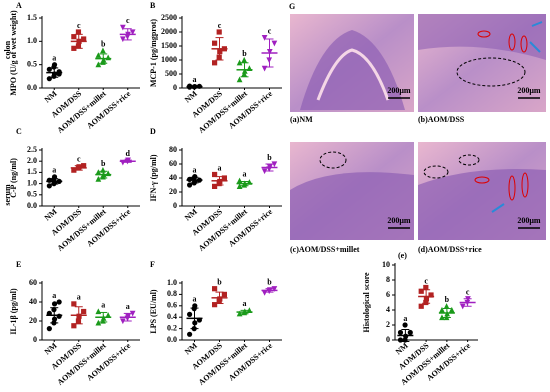 The width and height of the screenshot is (550, 392). I want to click on y-tick-label: 0.2, so click(172, 327).